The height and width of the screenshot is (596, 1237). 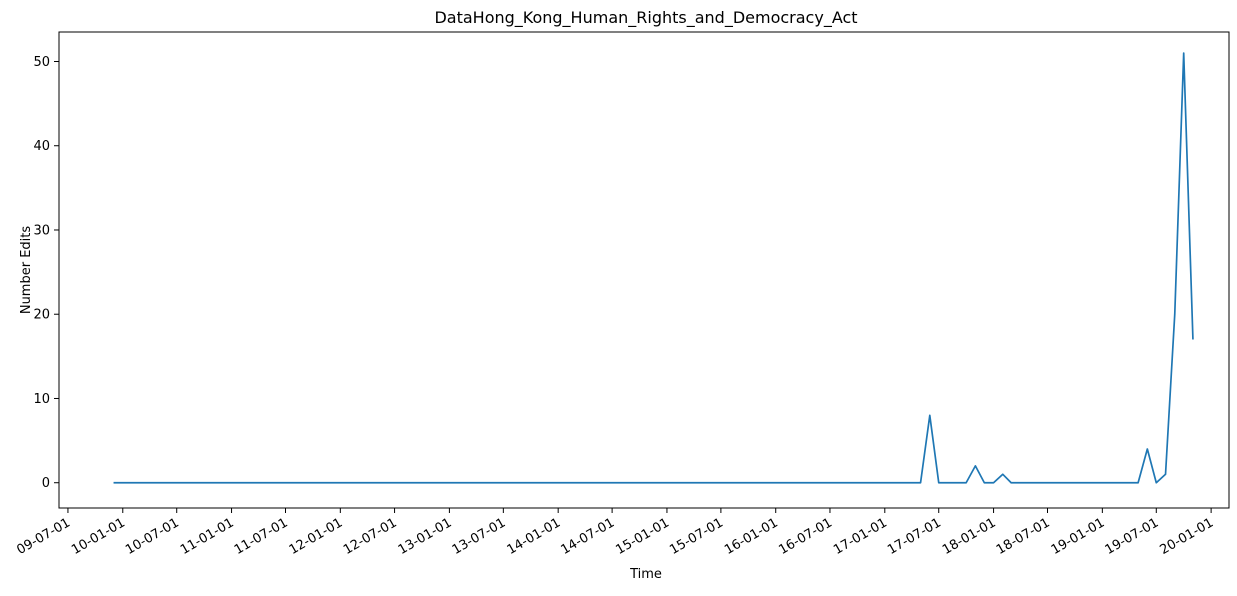 What do you see at coordinates (645, 574) in the screenshot?
I see `x-axis-label: Time` at bounding box center [645, 574].